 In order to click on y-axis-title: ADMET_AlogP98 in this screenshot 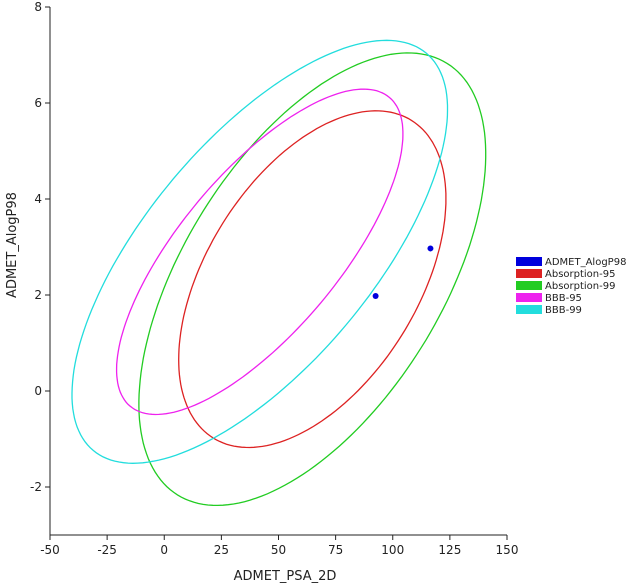, I will do `click(12, 245)`.